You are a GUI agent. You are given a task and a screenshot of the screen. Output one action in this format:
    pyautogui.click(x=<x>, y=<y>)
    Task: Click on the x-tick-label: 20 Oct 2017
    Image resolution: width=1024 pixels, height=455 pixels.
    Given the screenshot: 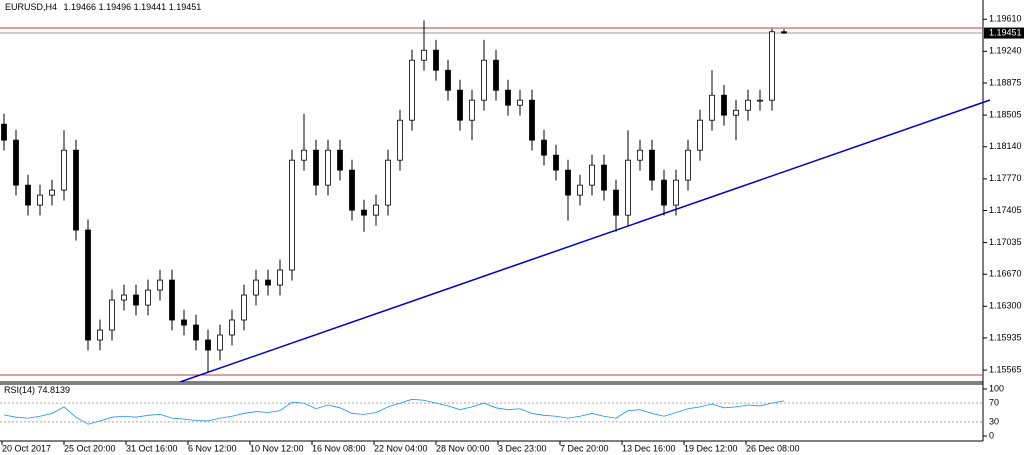 What is the action you would take?
    pyautogui.click(x=26, y=448)
    